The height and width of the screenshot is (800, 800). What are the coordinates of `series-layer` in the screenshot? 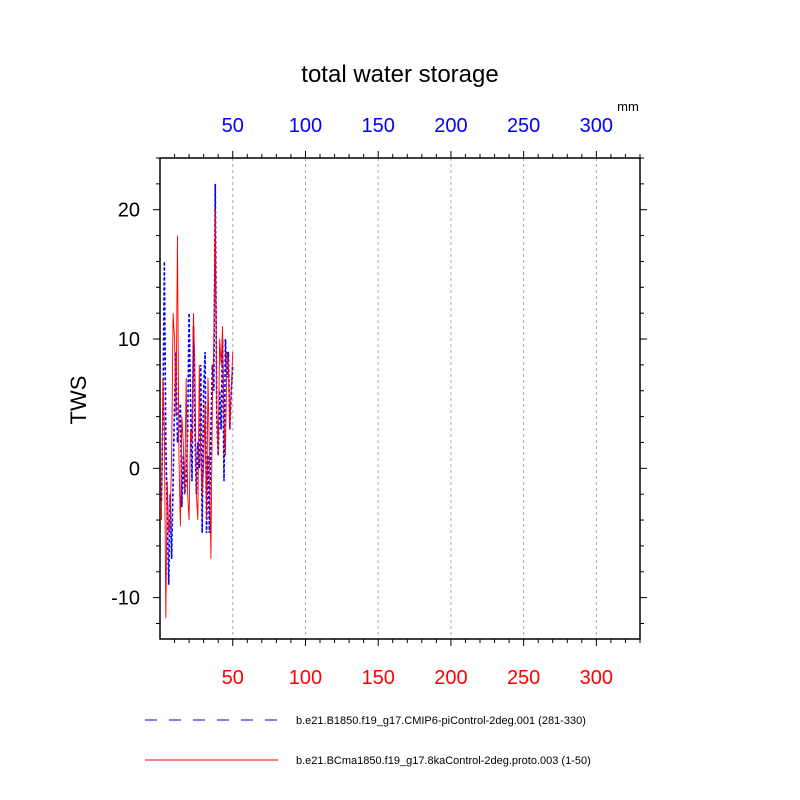 It's located at (197, 401).